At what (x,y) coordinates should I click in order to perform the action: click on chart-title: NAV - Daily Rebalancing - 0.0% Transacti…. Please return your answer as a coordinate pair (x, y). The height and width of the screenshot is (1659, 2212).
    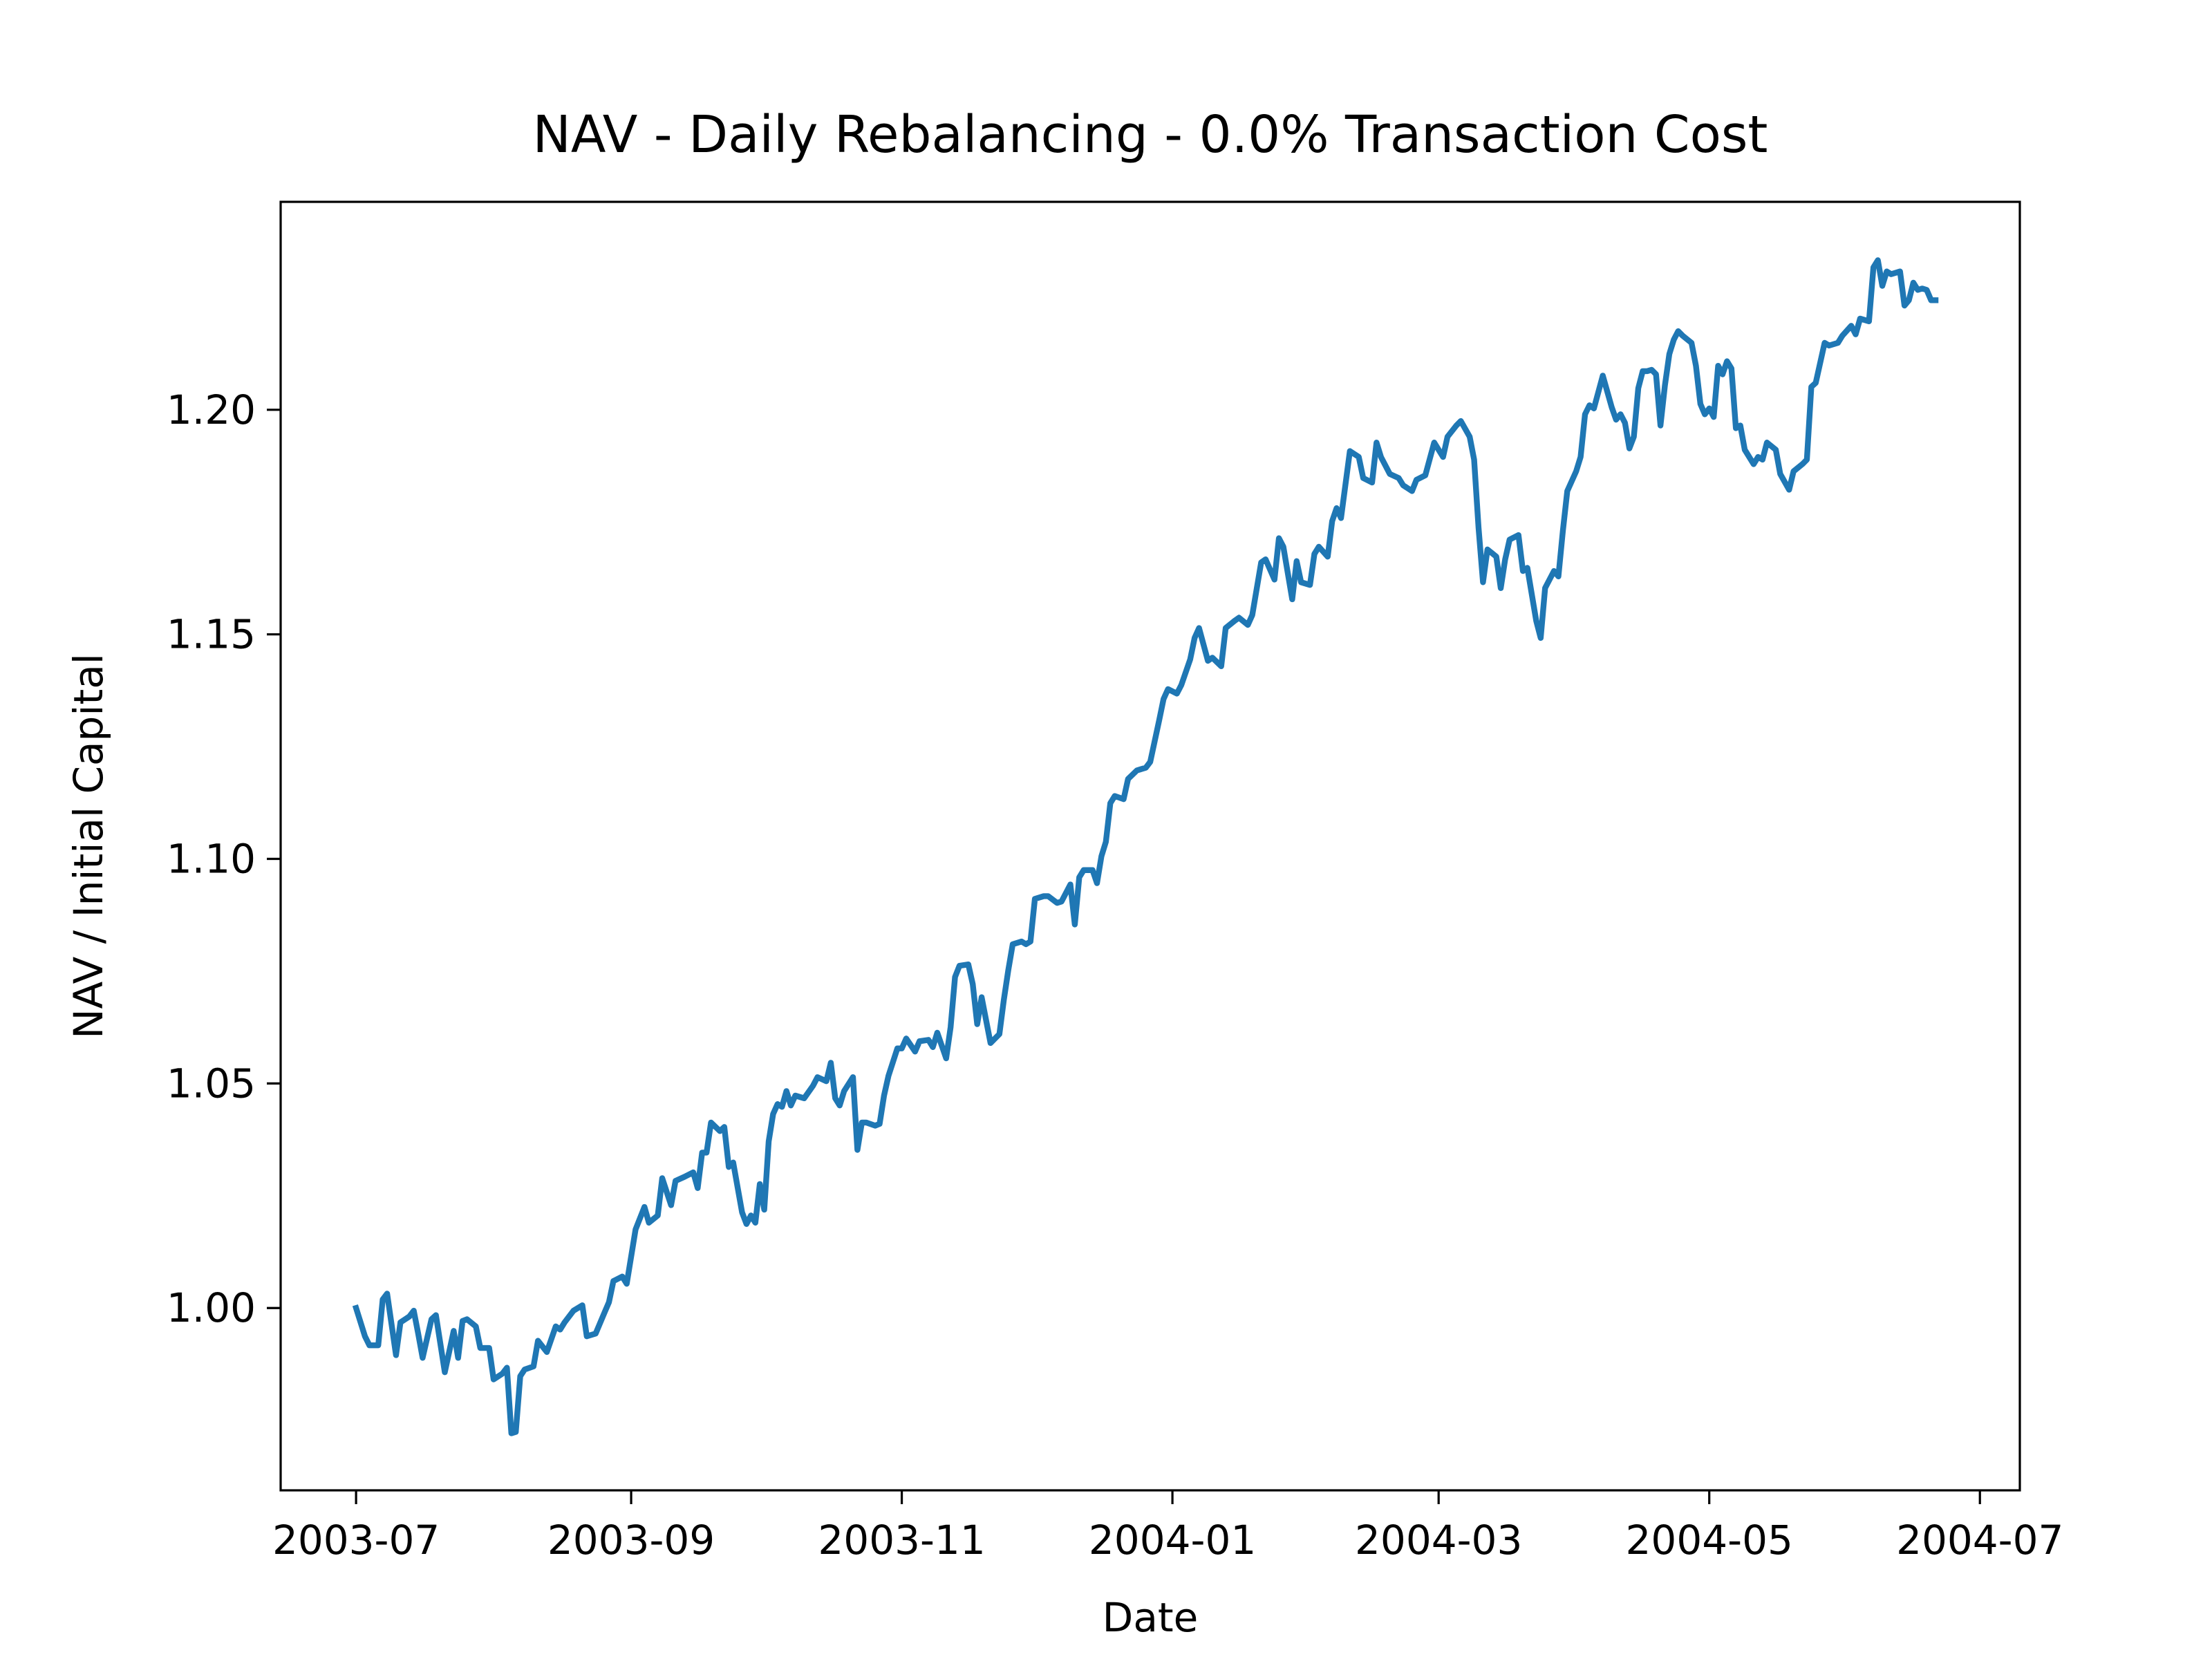
    Looking at the image, I should click on (1150, 135).